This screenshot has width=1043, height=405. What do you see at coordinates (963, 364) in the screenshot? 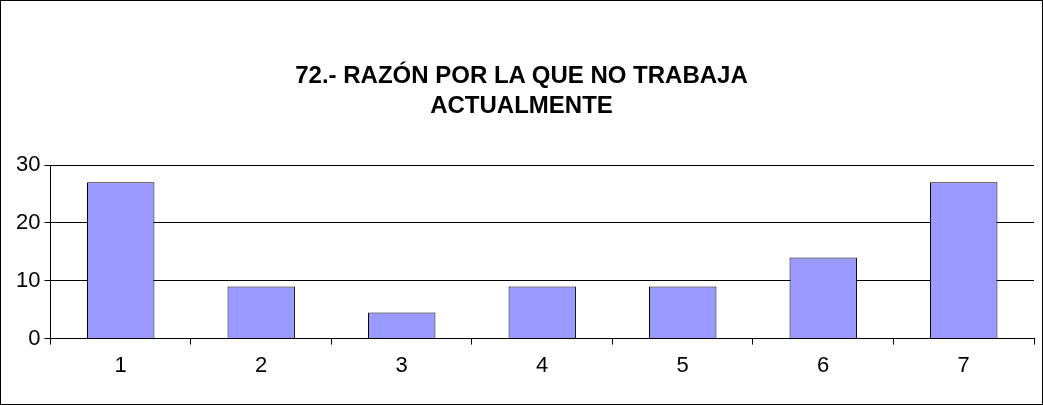
I see `x-tick-label: 7` at bounding box center [963, 364].